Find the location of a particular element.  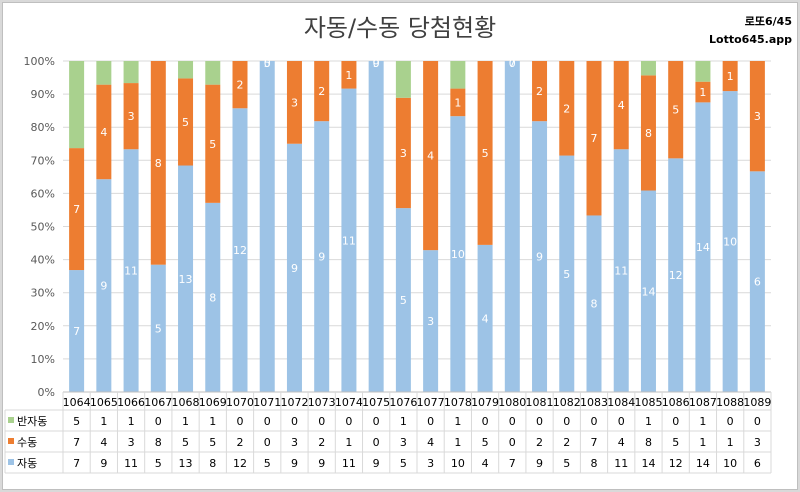

auto-label: 6 is located at coordinates (757, 282).